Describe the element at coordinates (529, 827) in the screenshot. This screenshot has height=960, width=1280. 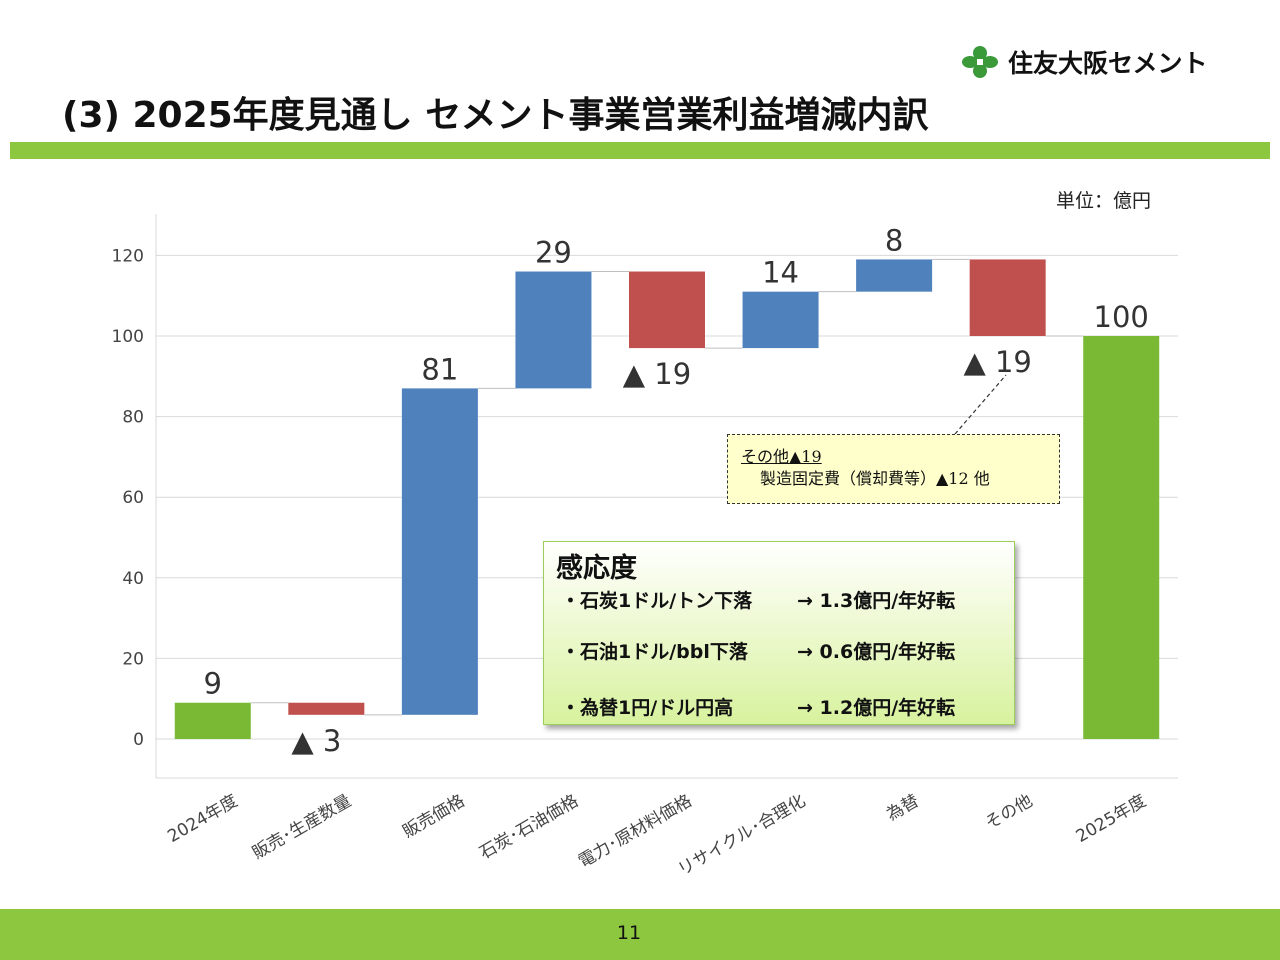
I see `x-category-label: 石炭･石油価格` at that location.